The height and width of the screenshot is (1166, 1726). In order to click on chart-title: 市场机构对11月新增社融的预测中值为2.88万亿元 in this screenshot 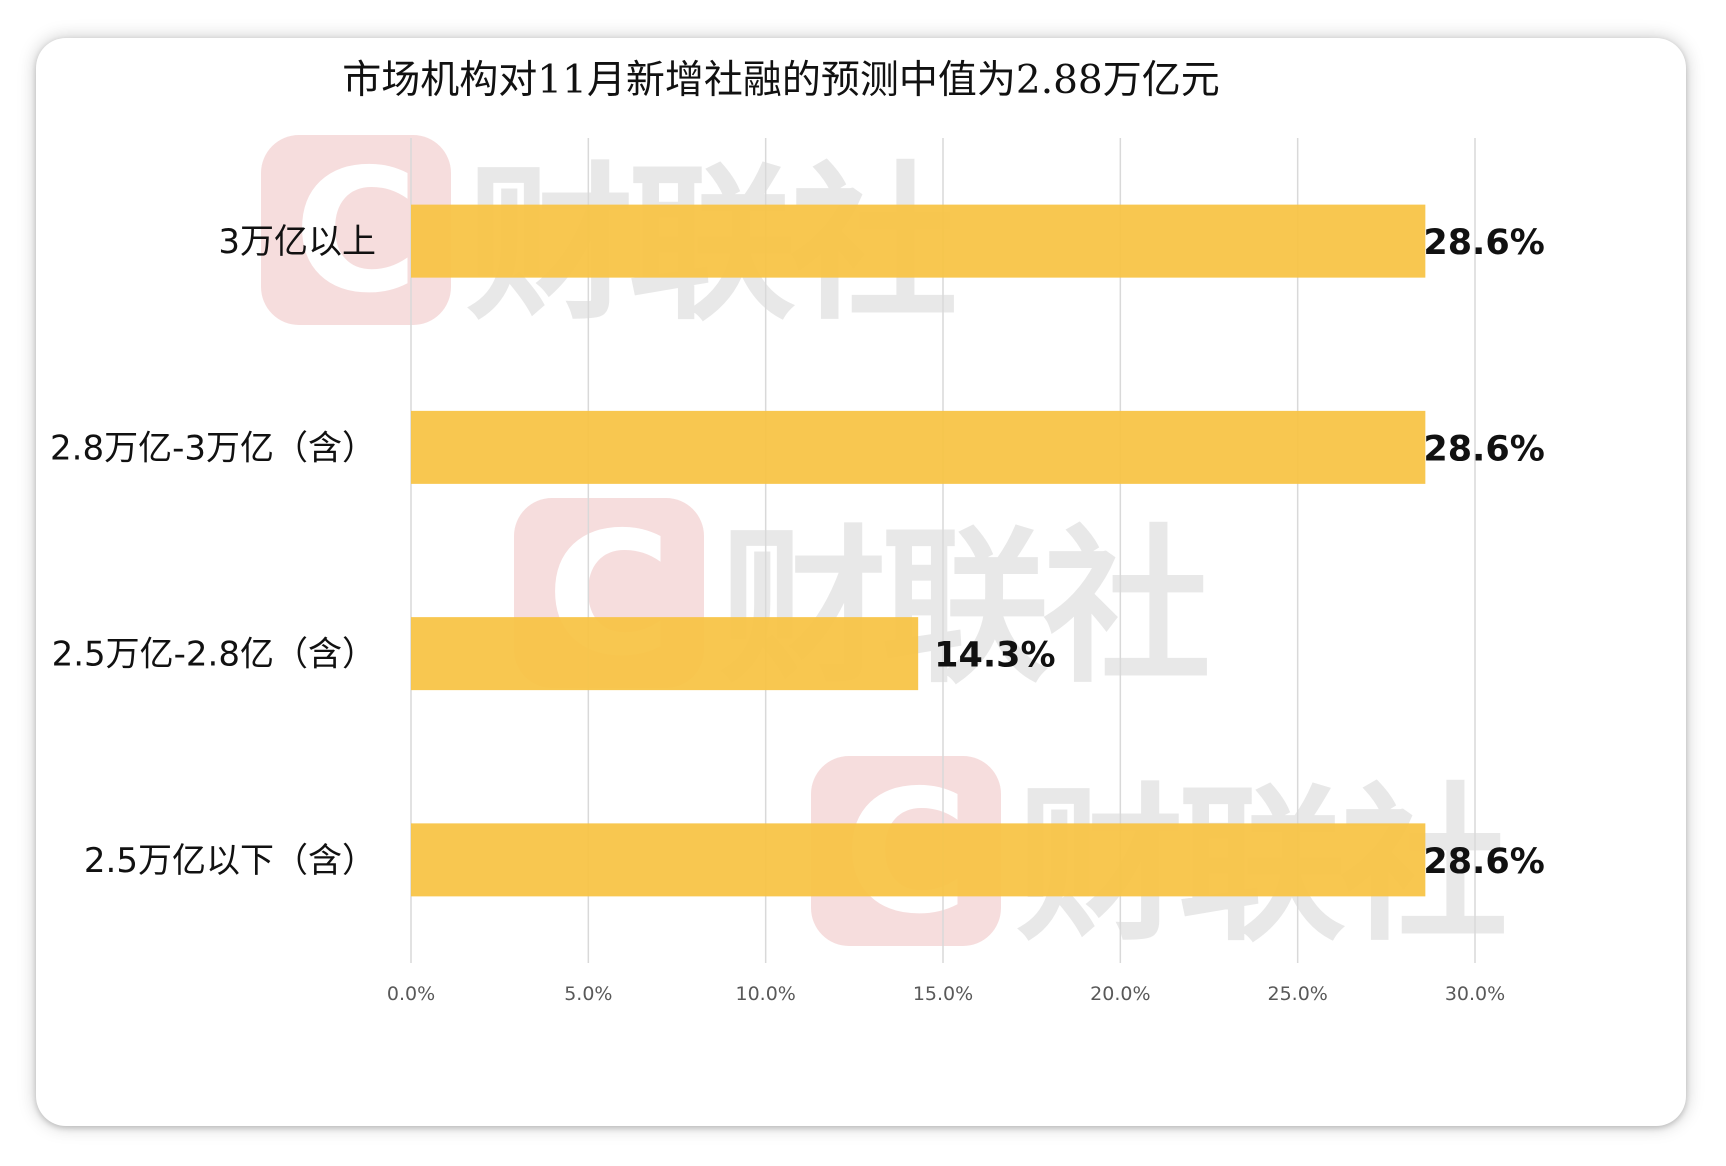, I will do `click(780, 80)`.